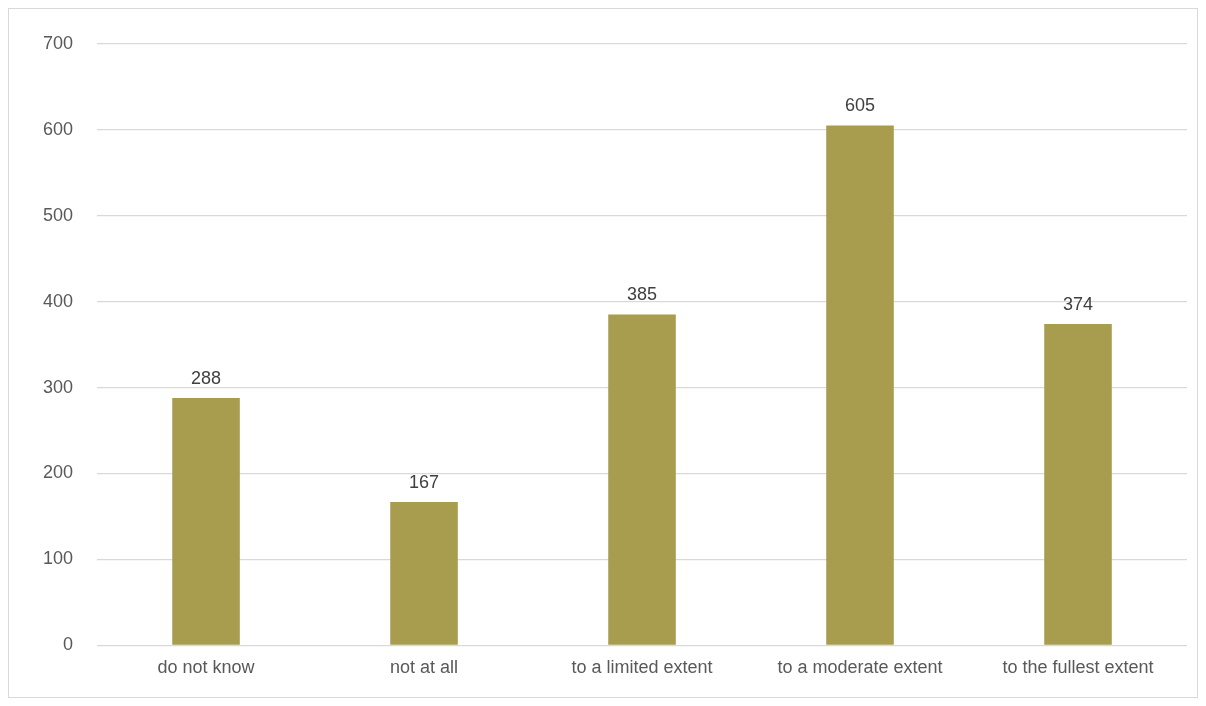  What do you see at coordinates (58, 472) in the screenshot?
I see `y-tick-label: 200` at bounding box center [58, 472].